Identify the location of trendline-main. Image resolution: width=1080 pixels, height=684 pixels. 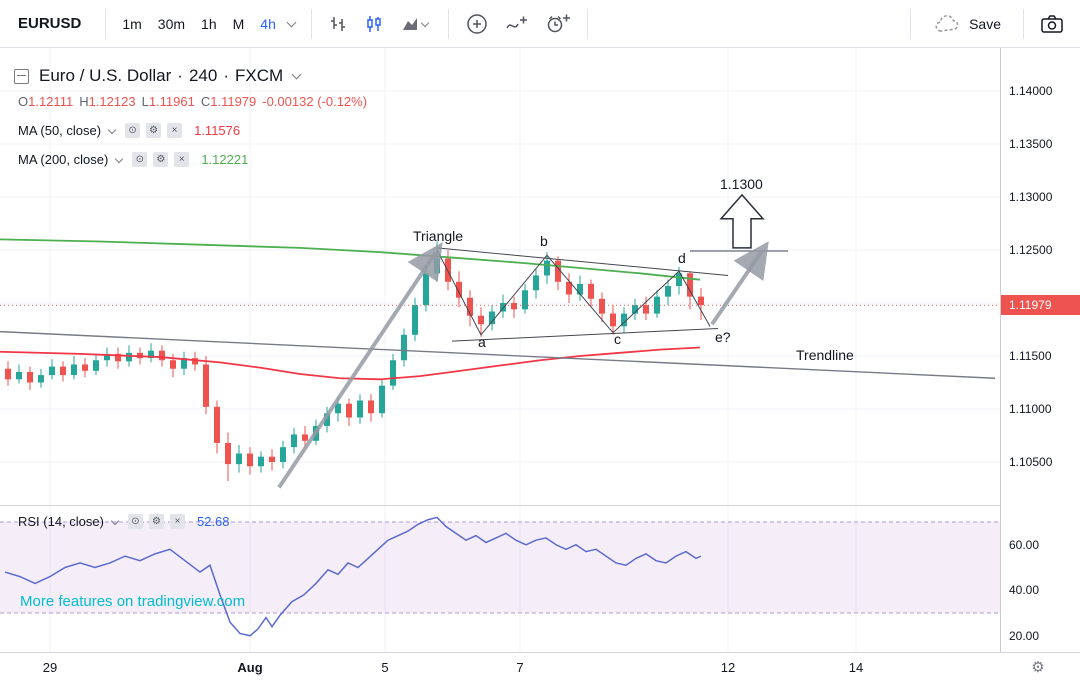
(498, 354).